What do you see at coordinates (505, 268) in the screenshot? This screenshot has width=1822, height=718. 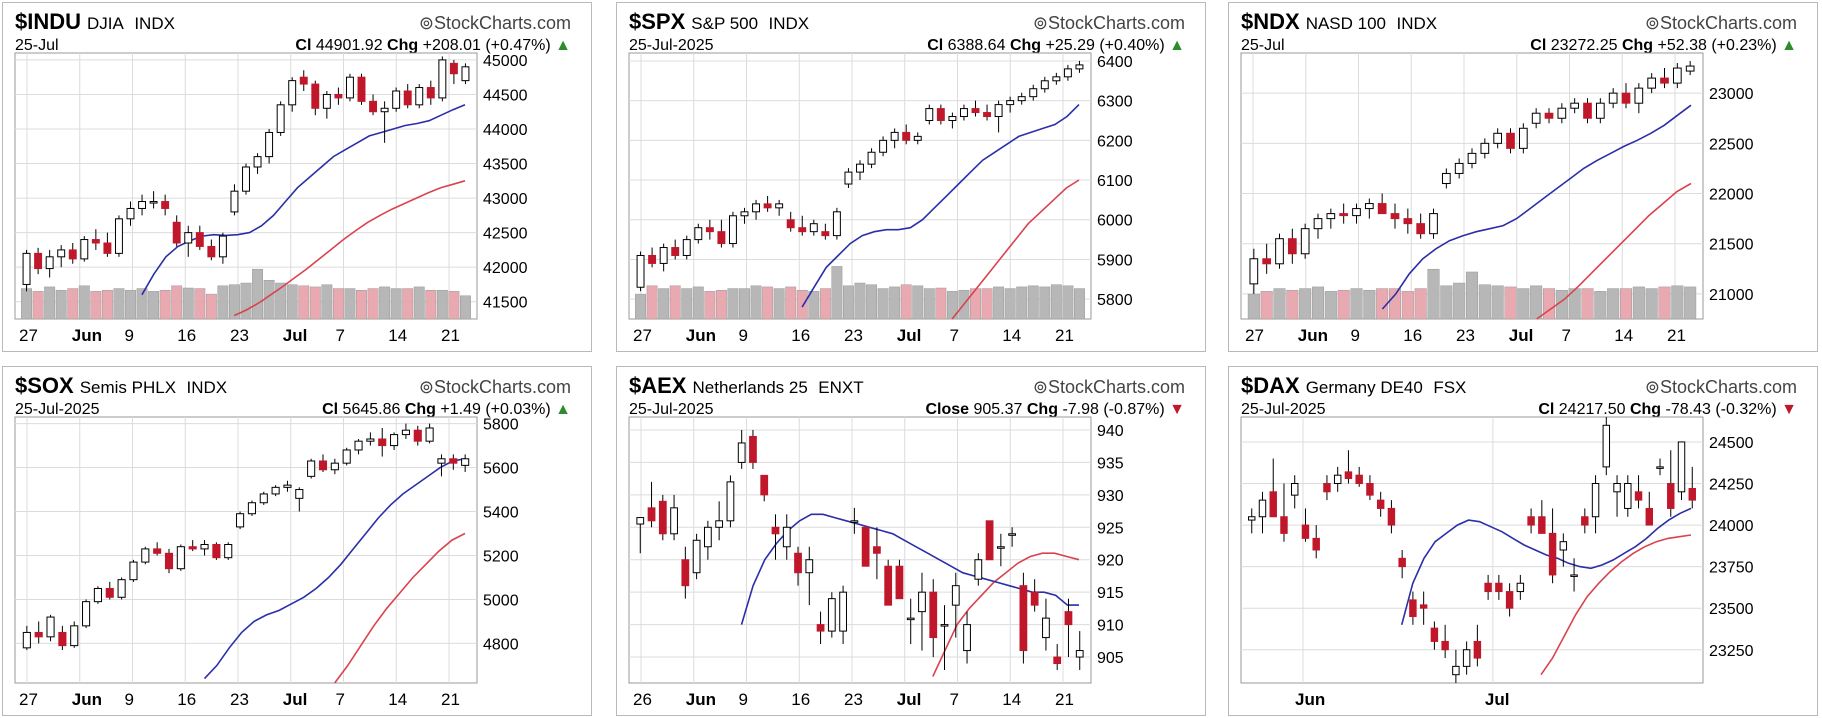 I see `y-tick-label: 42000` at bounding box center [505, 268].